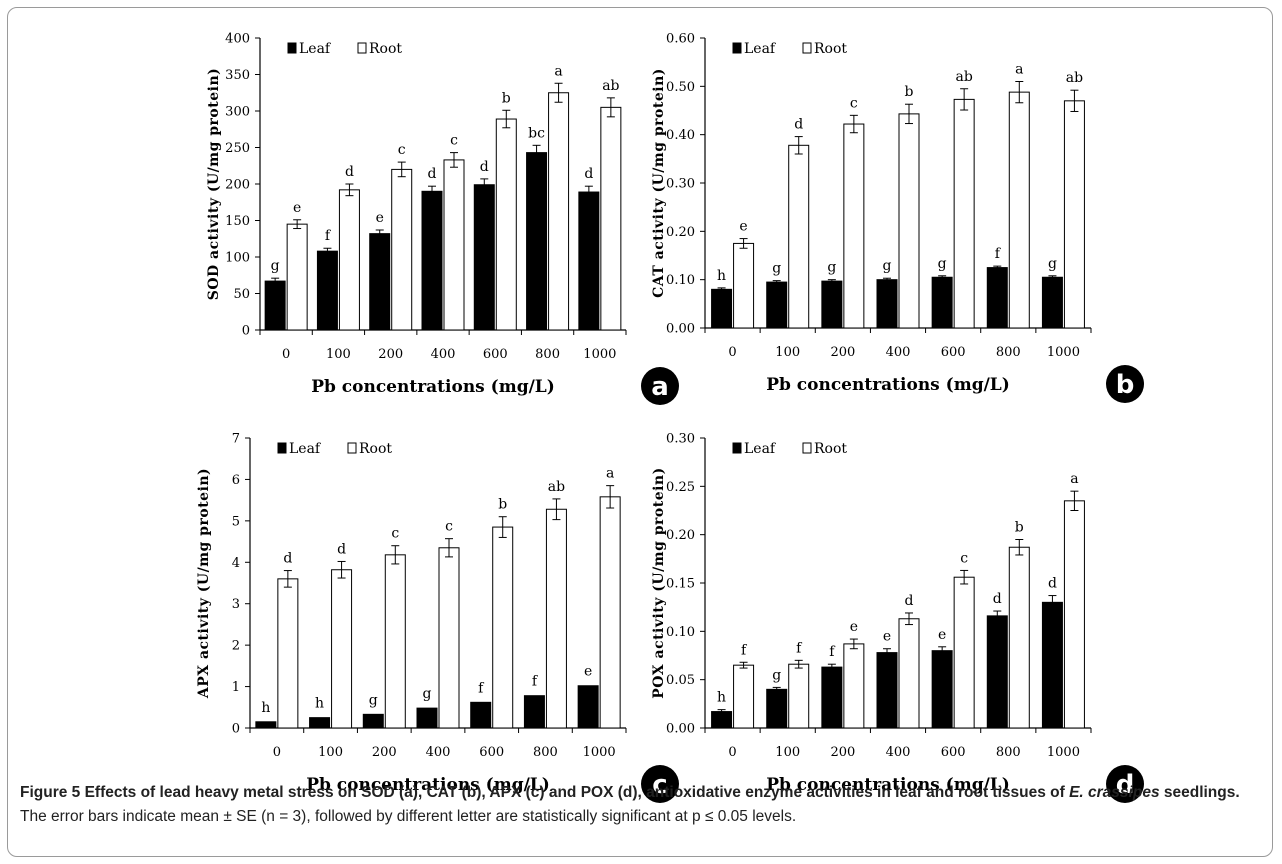 Image resolution: width=1282 pixels, height=864 pixels. I want to click on significance-letter: ab, so click(556, 487).